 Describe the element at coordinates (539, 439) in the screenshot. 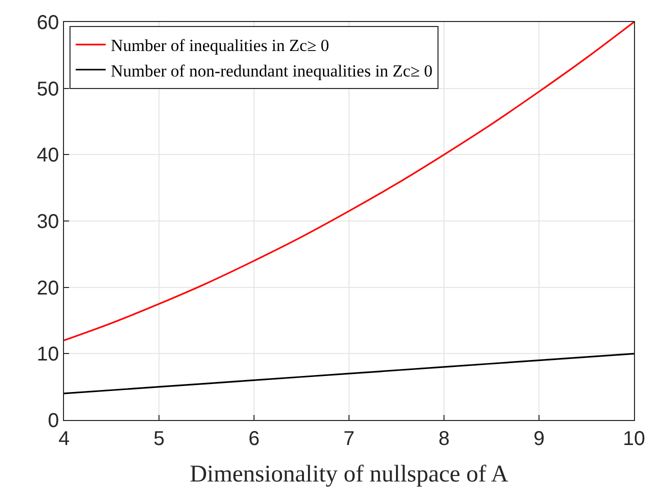

I see `x-tick-label: 9` at that location.